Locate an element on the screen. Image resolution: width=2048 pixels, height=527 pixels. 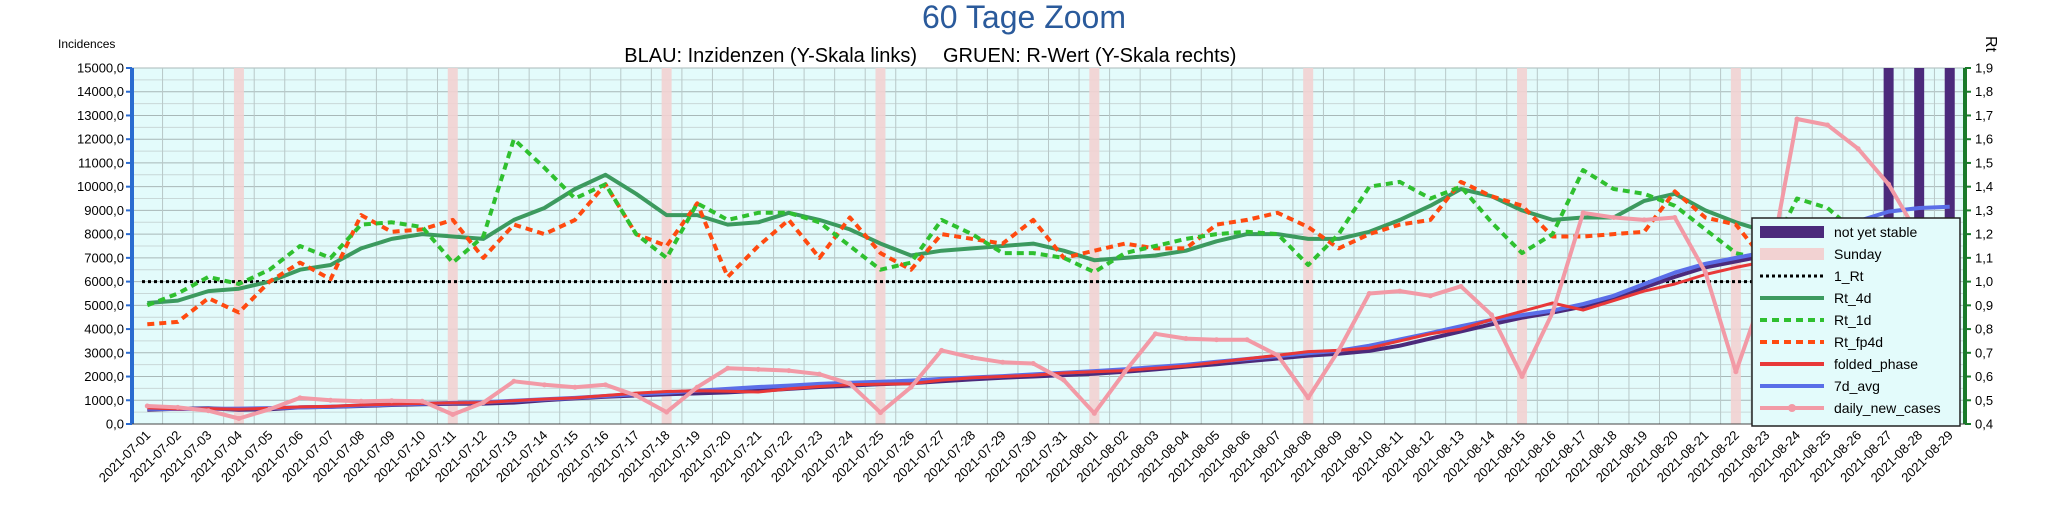
y-tick-label-right: 0,4 is located at coordinates (1984, 424).